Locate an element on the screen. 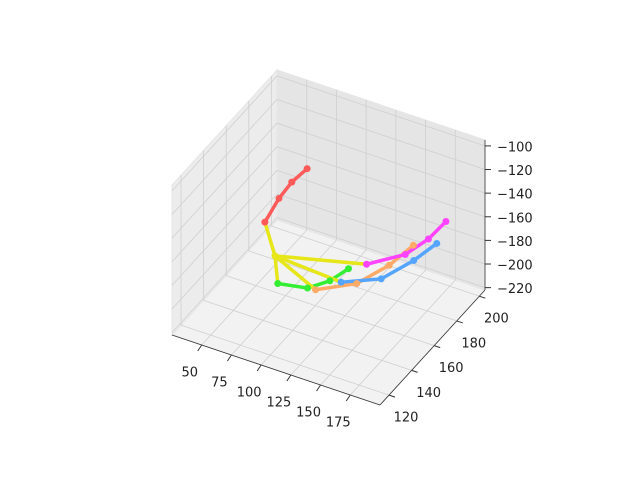 Image resolution: width=640 pixels, height=480 pixels. y-tick-label: 120 is located at coordinates (406, 418).